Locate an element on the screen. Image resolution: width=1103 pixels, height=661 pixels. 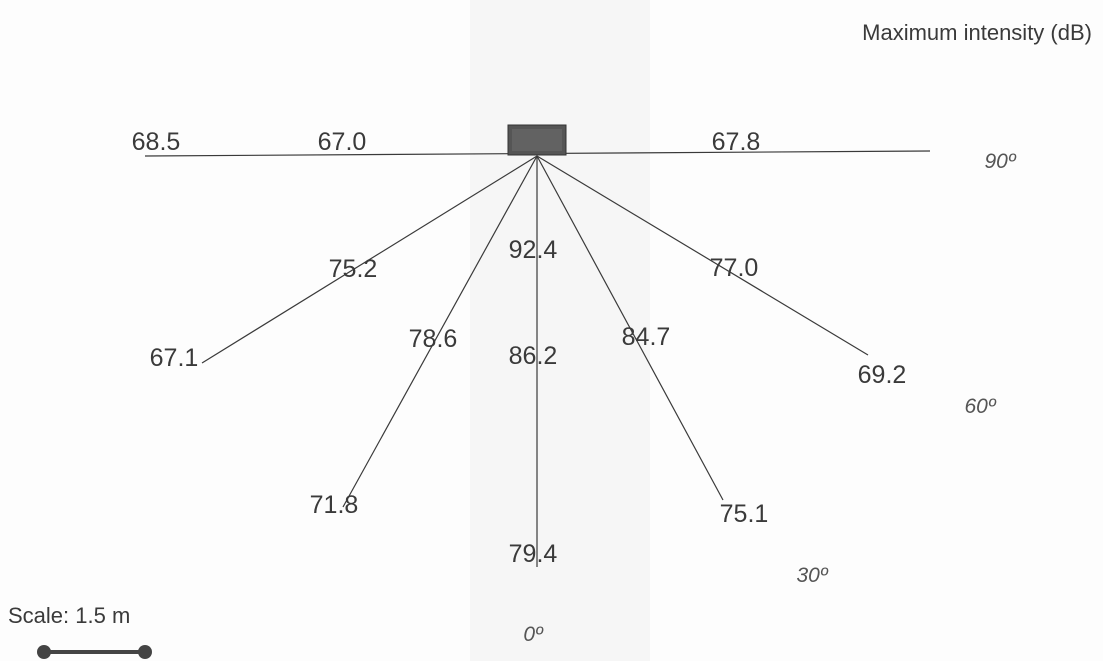
angle-label-0: 0º is located at coordinates (533, 634).